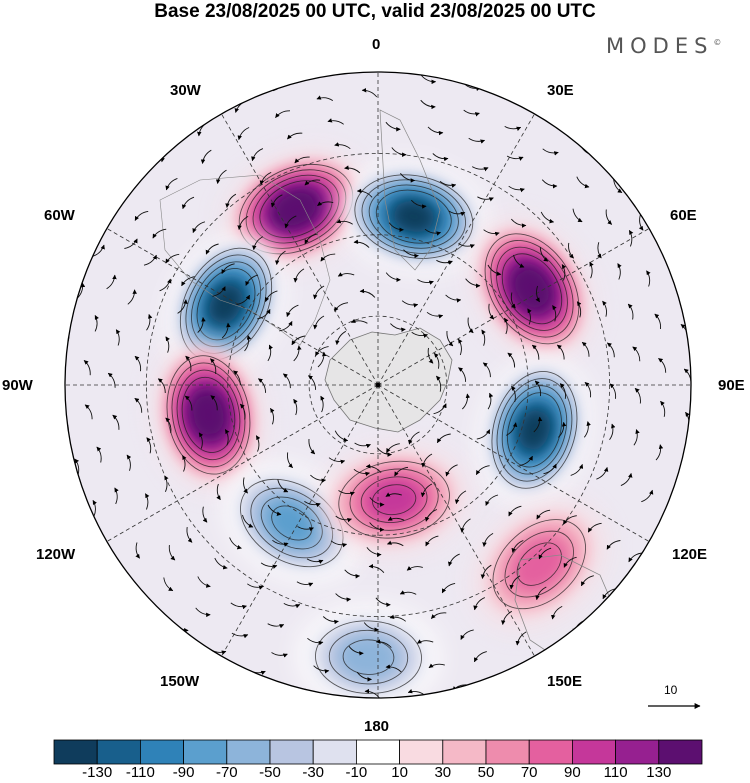  I want to click on anomaly-pos-135e, so click(539, 564).